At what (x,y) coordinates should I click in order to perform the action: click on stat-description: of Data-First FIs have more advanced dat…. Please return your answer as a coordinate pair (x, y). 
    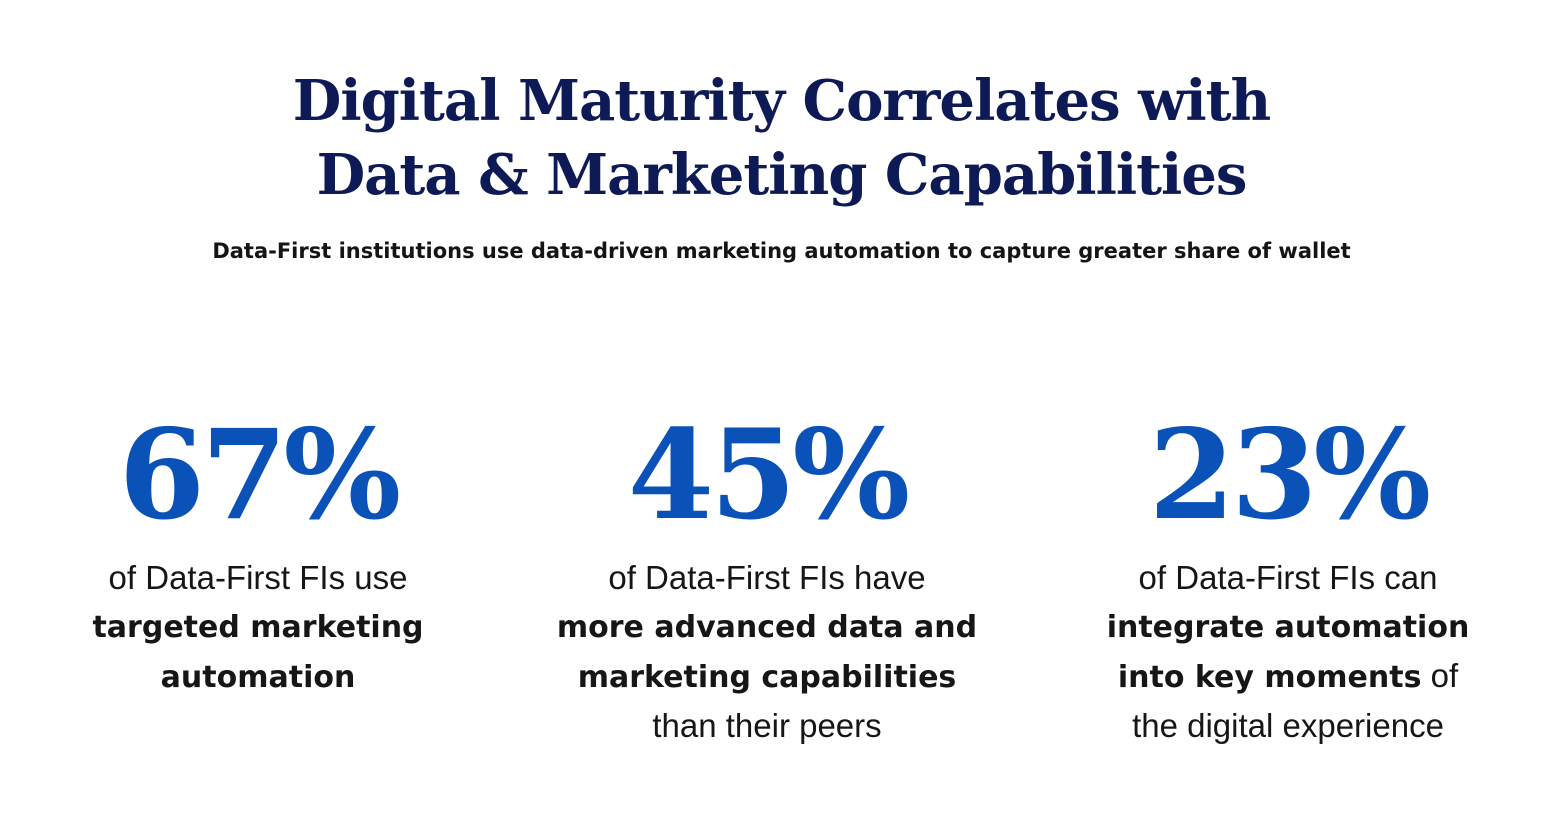
    Looking at the image, I should click on (767, 652).